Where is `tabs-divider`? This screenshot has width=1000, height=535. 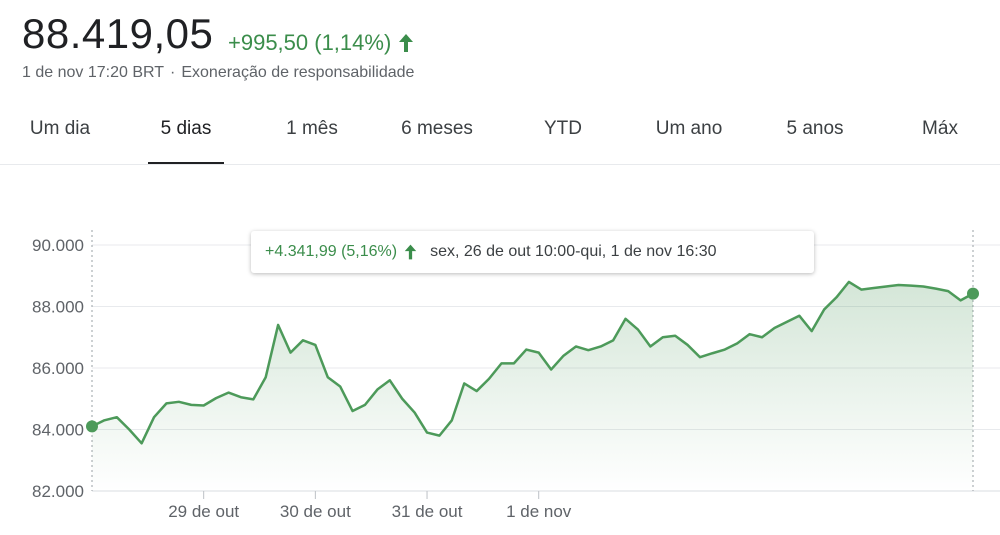
tabs-divider is located at coordinates (500, 164).